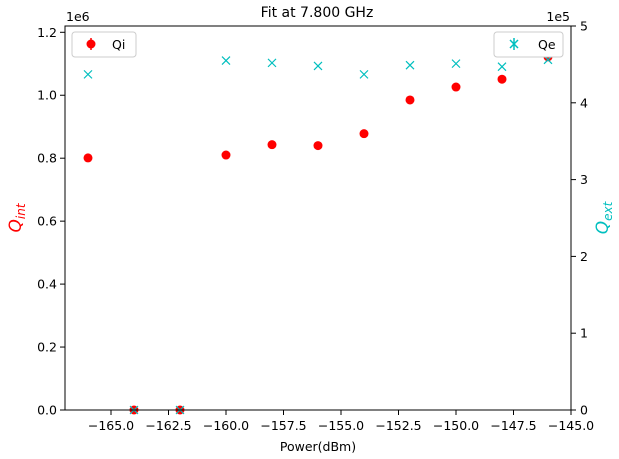 The width and height of the screenshot is (619, 459). Describe the element at coordinates (16, 225) in the screenshot. I see `y-axis-left-label-main: Q` at that location.